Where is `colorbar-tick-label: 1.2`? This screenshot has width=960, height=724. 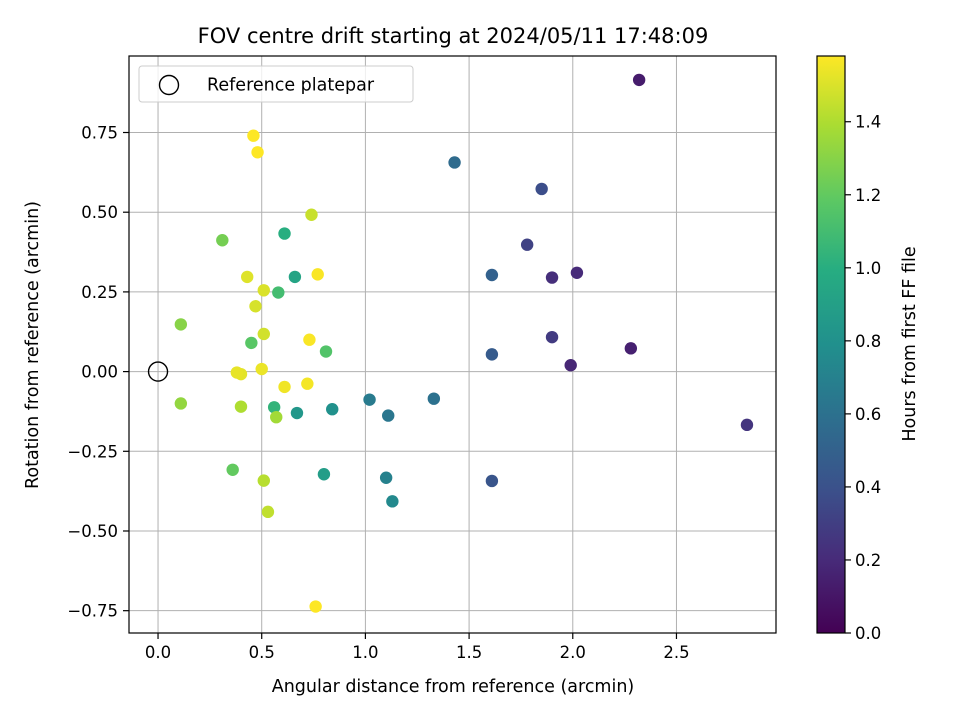 colorbar-tick-label: 1.2 is located at coordinates (868, 195).